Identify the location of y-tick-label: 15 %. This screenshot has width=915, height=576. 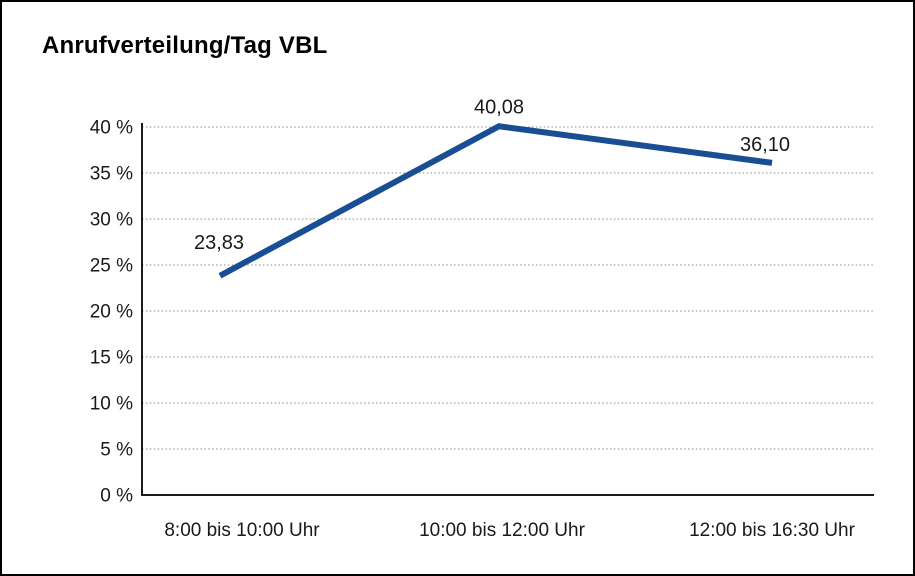
(111, 358).